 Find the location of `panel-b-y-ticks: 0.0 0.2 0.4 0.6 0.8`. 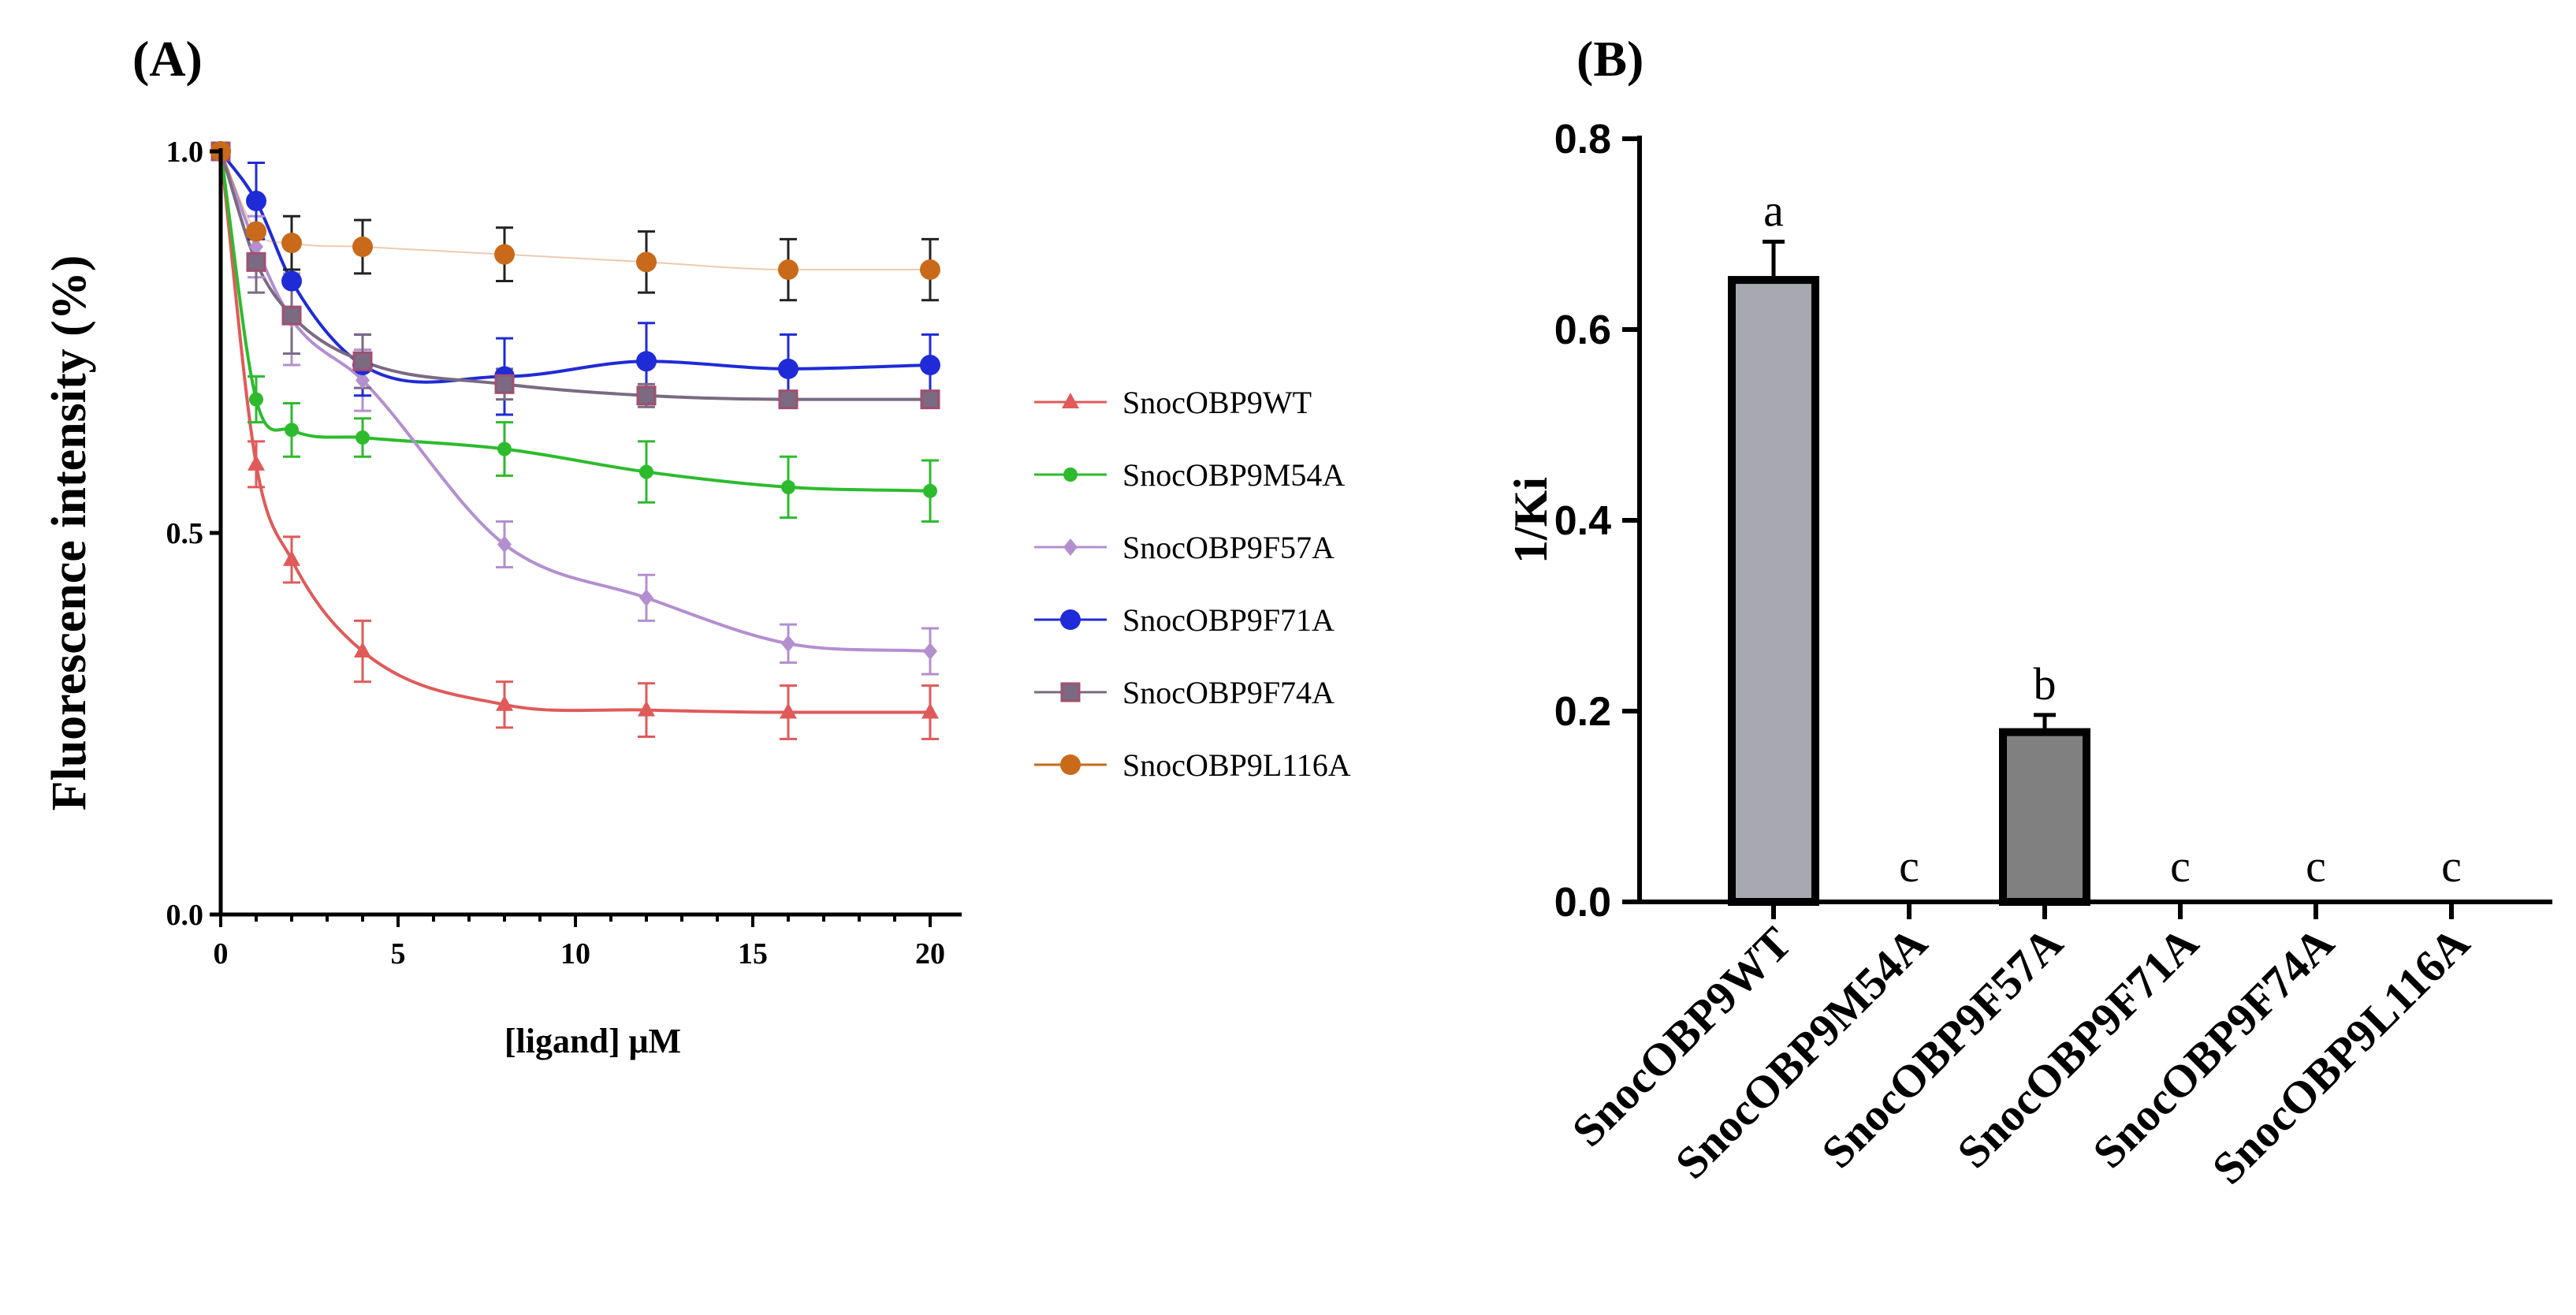

panel-b-y-ticks: 0.0 0.2 0.4 0.6 0.8 is located at coordinates (1597, 521).